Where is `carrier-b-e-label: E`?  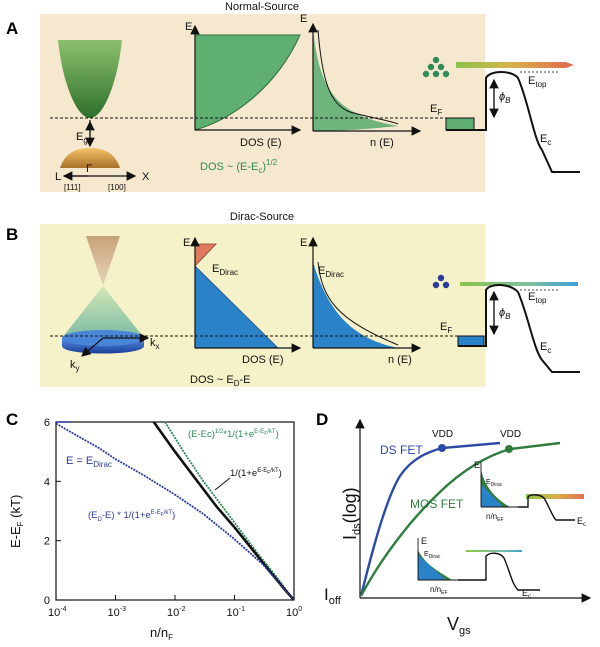
carrier-b-e-label: E is located at coordinates (303, 243).